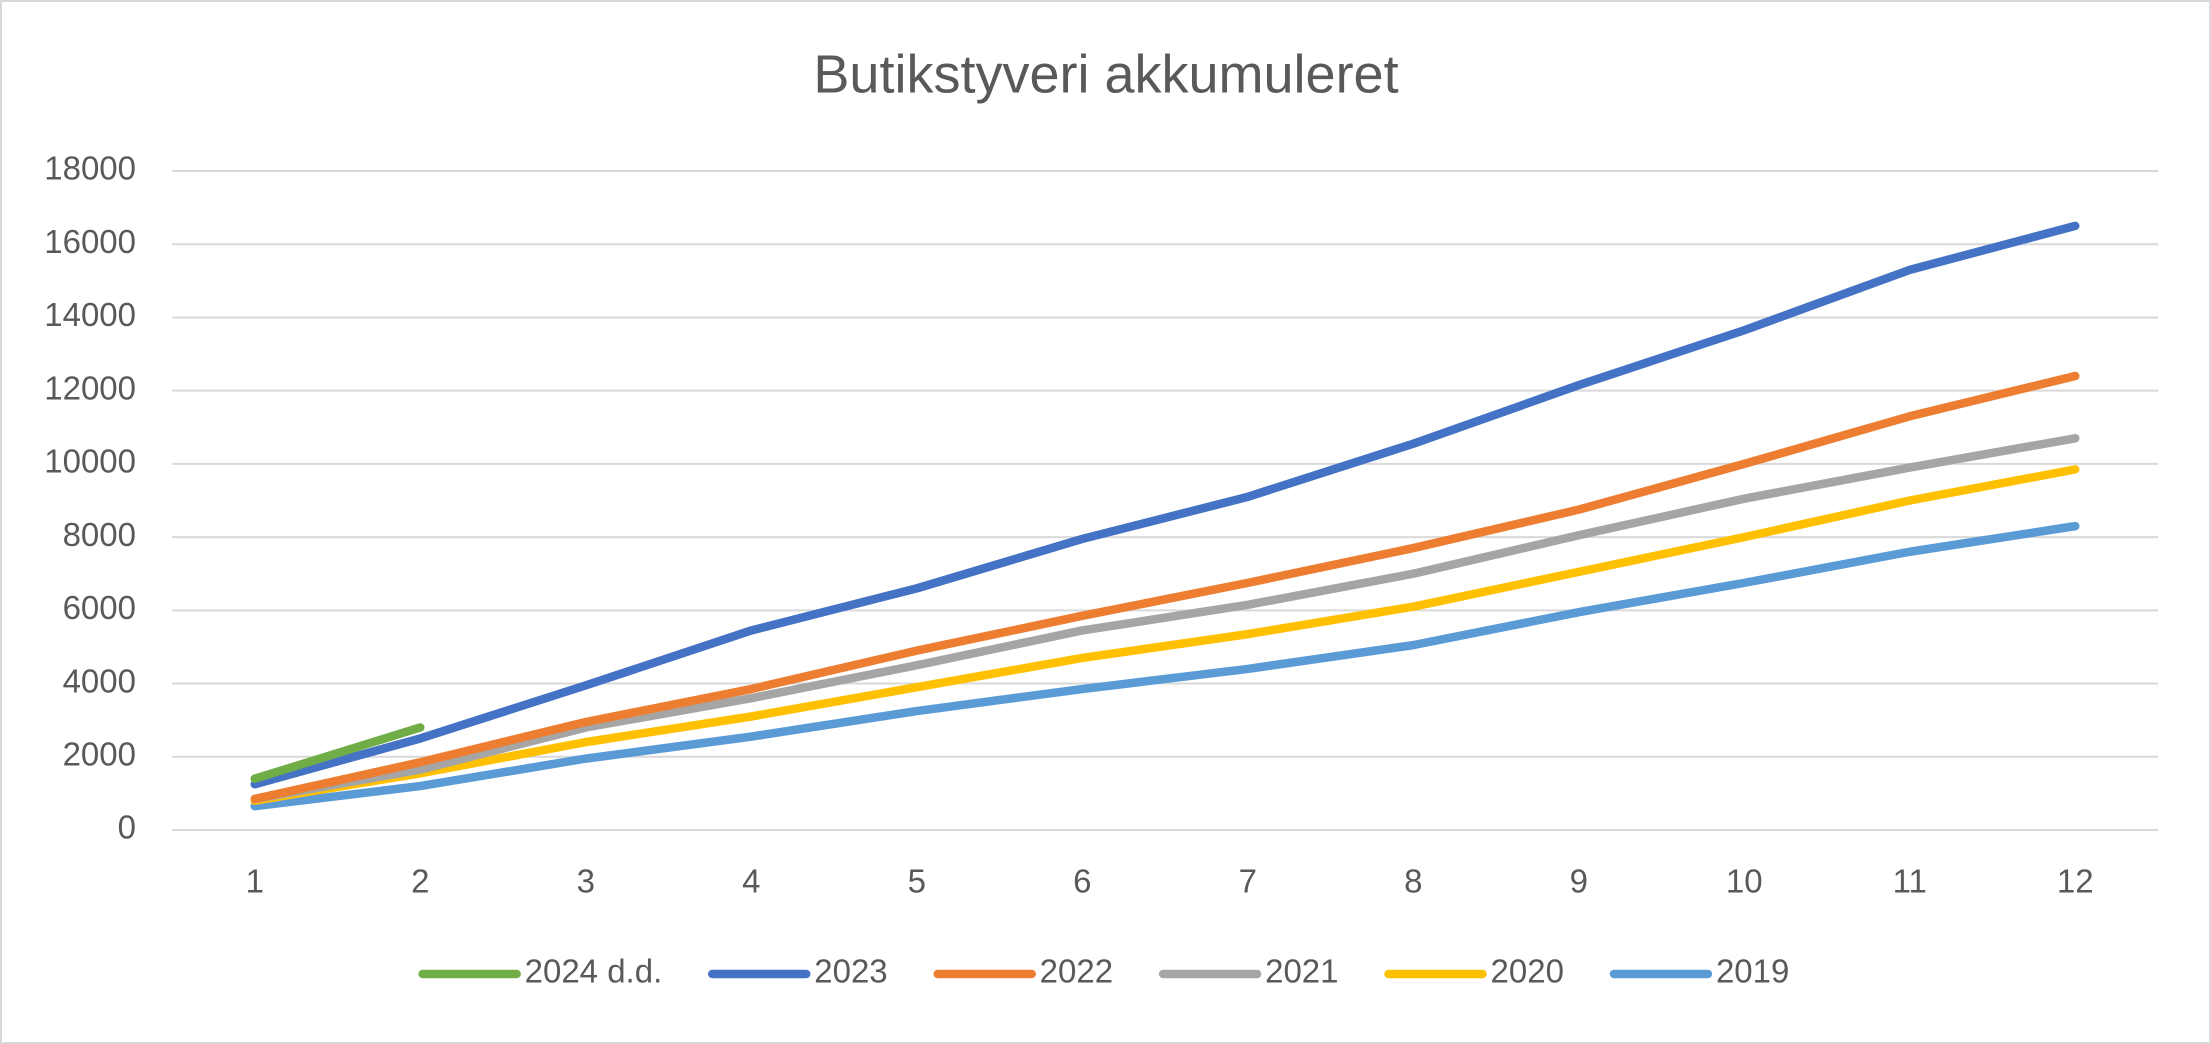  What do you see at coordinates (99, 753) in the screenshot?
I see `y-tick-label: 2000` at bounding box center [99, 753].